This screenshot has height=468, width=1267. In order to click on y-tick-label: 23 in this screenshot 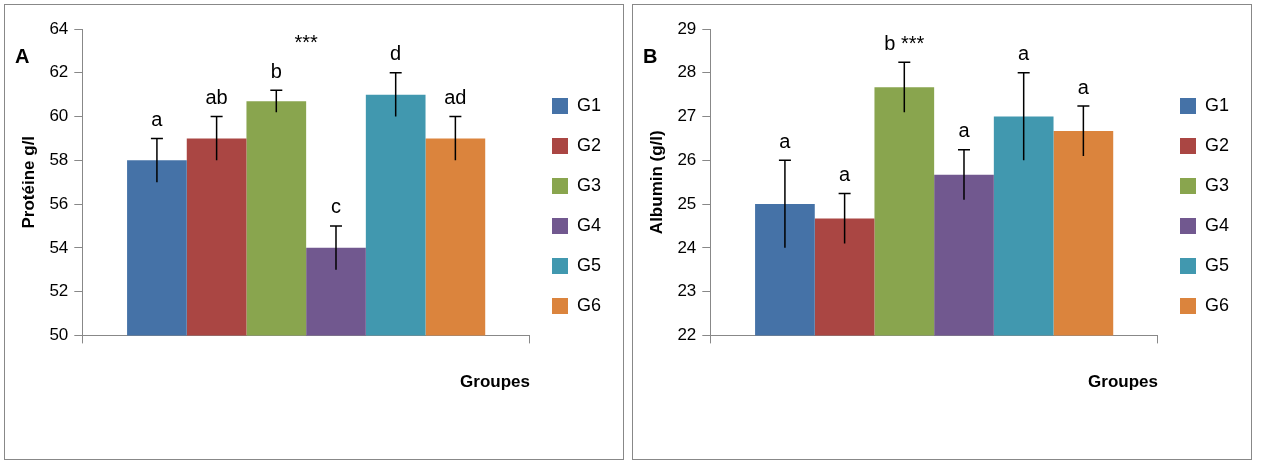, I will do `click(687, 291)`.